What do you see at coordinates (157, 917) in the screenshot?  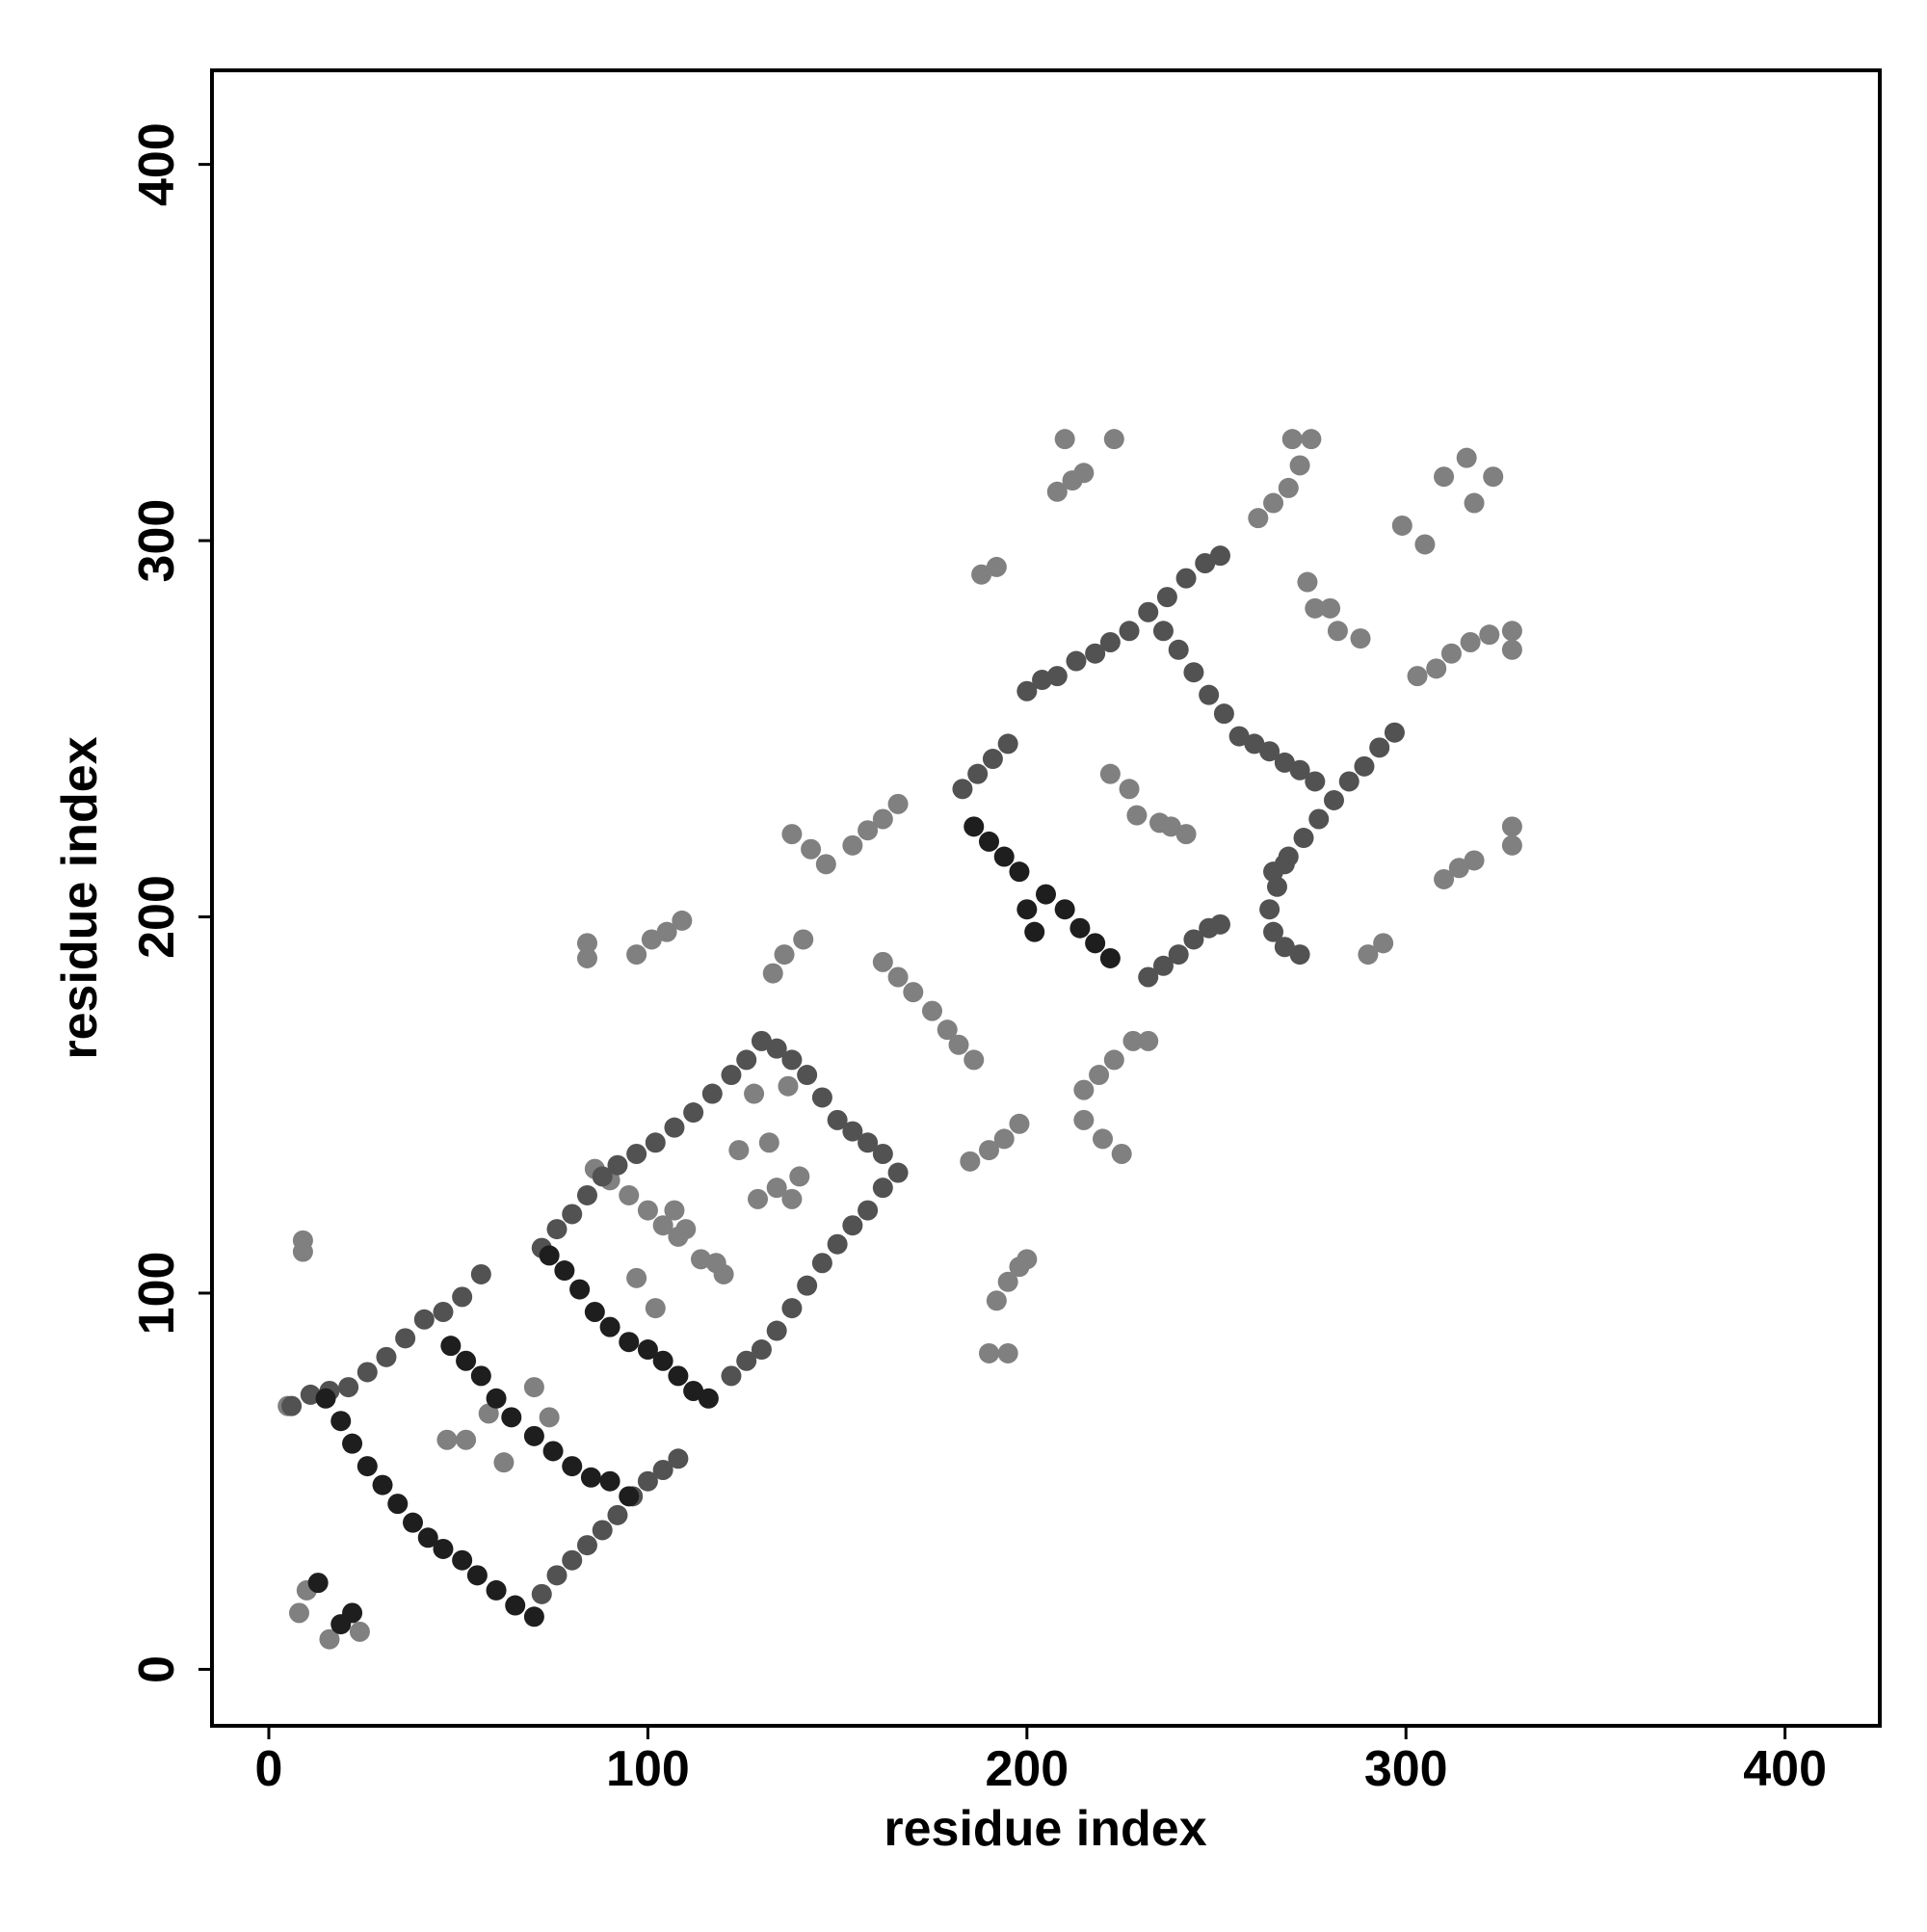 I see `y-tick-label: 200` at bounding box center [157, 917].